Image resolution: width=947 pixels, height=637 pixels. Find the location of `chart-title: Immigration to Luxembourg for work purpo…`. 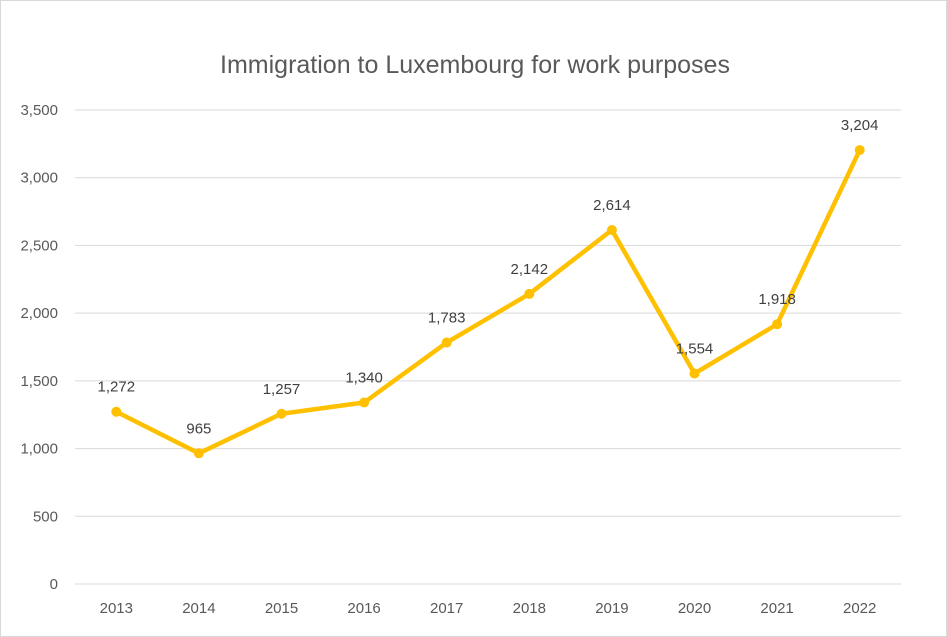

chart-title: Immigration to Luxembourg for work purpo… is located at coordinates (475, 65).